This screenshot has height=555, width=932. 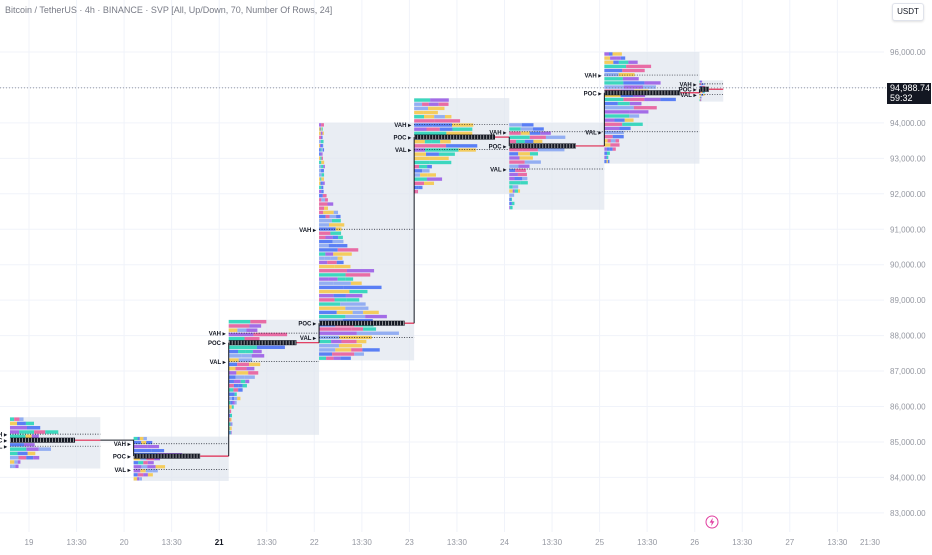 I want to click on x-tick-label: 13:30, so click(x=457, y=542).